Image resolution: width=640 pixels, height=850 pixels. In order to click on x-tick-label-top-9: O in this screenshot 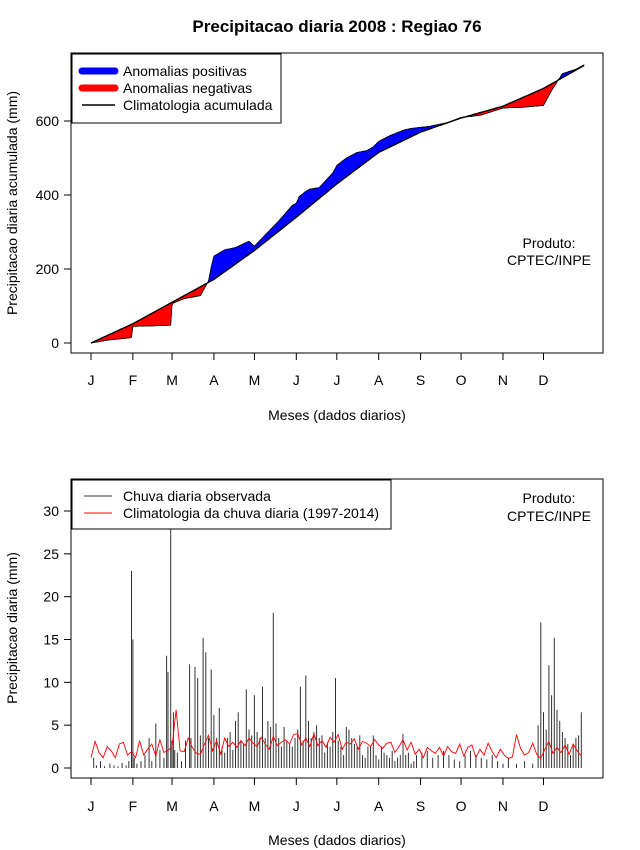, I will do `click(461, 380)`.